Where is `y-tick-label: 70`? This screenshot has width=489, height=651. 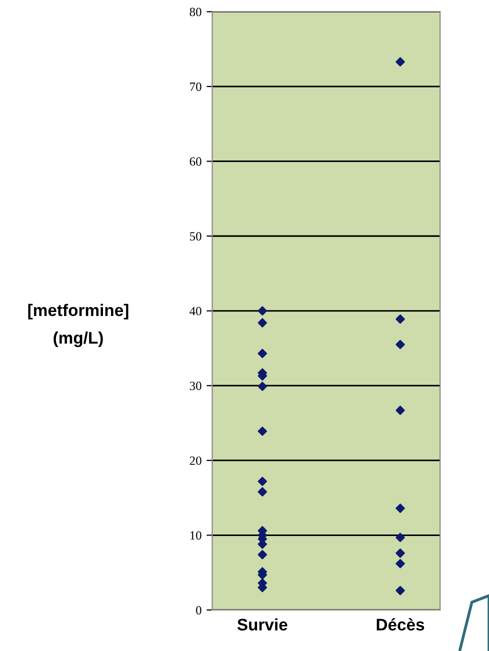 y-tick-label: 70 is located at coordinates (196, 86).